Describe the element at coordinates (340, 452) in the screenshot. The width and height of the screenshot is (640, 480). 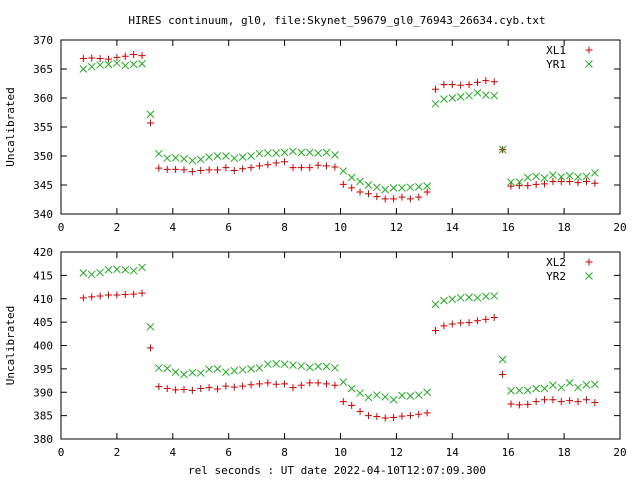
I see `x-tick-label: 10` at that location.